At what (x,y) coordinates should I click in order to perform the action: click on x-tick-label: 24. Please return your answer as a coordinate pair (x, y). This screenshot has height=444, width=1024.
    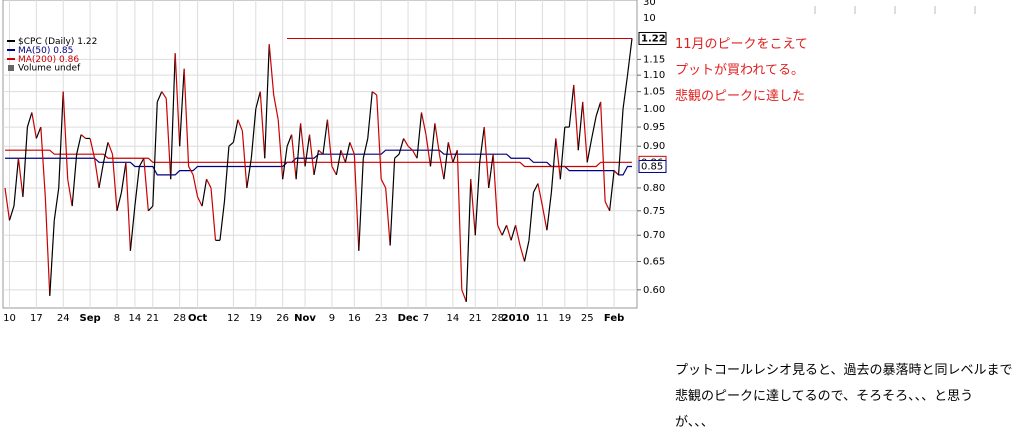
    Looking at the image, I should click on (63, 318).